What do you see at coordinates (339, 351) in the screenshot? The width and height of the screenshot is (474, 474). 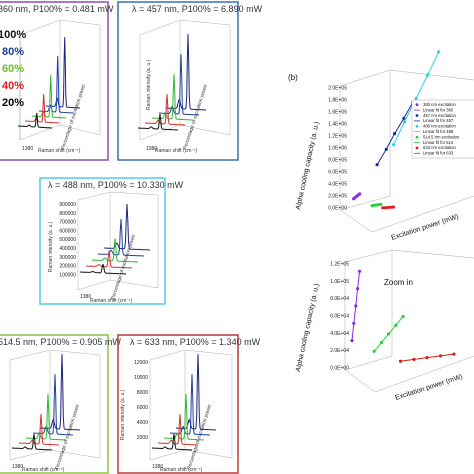 I see `panel-b-ytick: 2.0E+04` at bounding box center [339, 351].